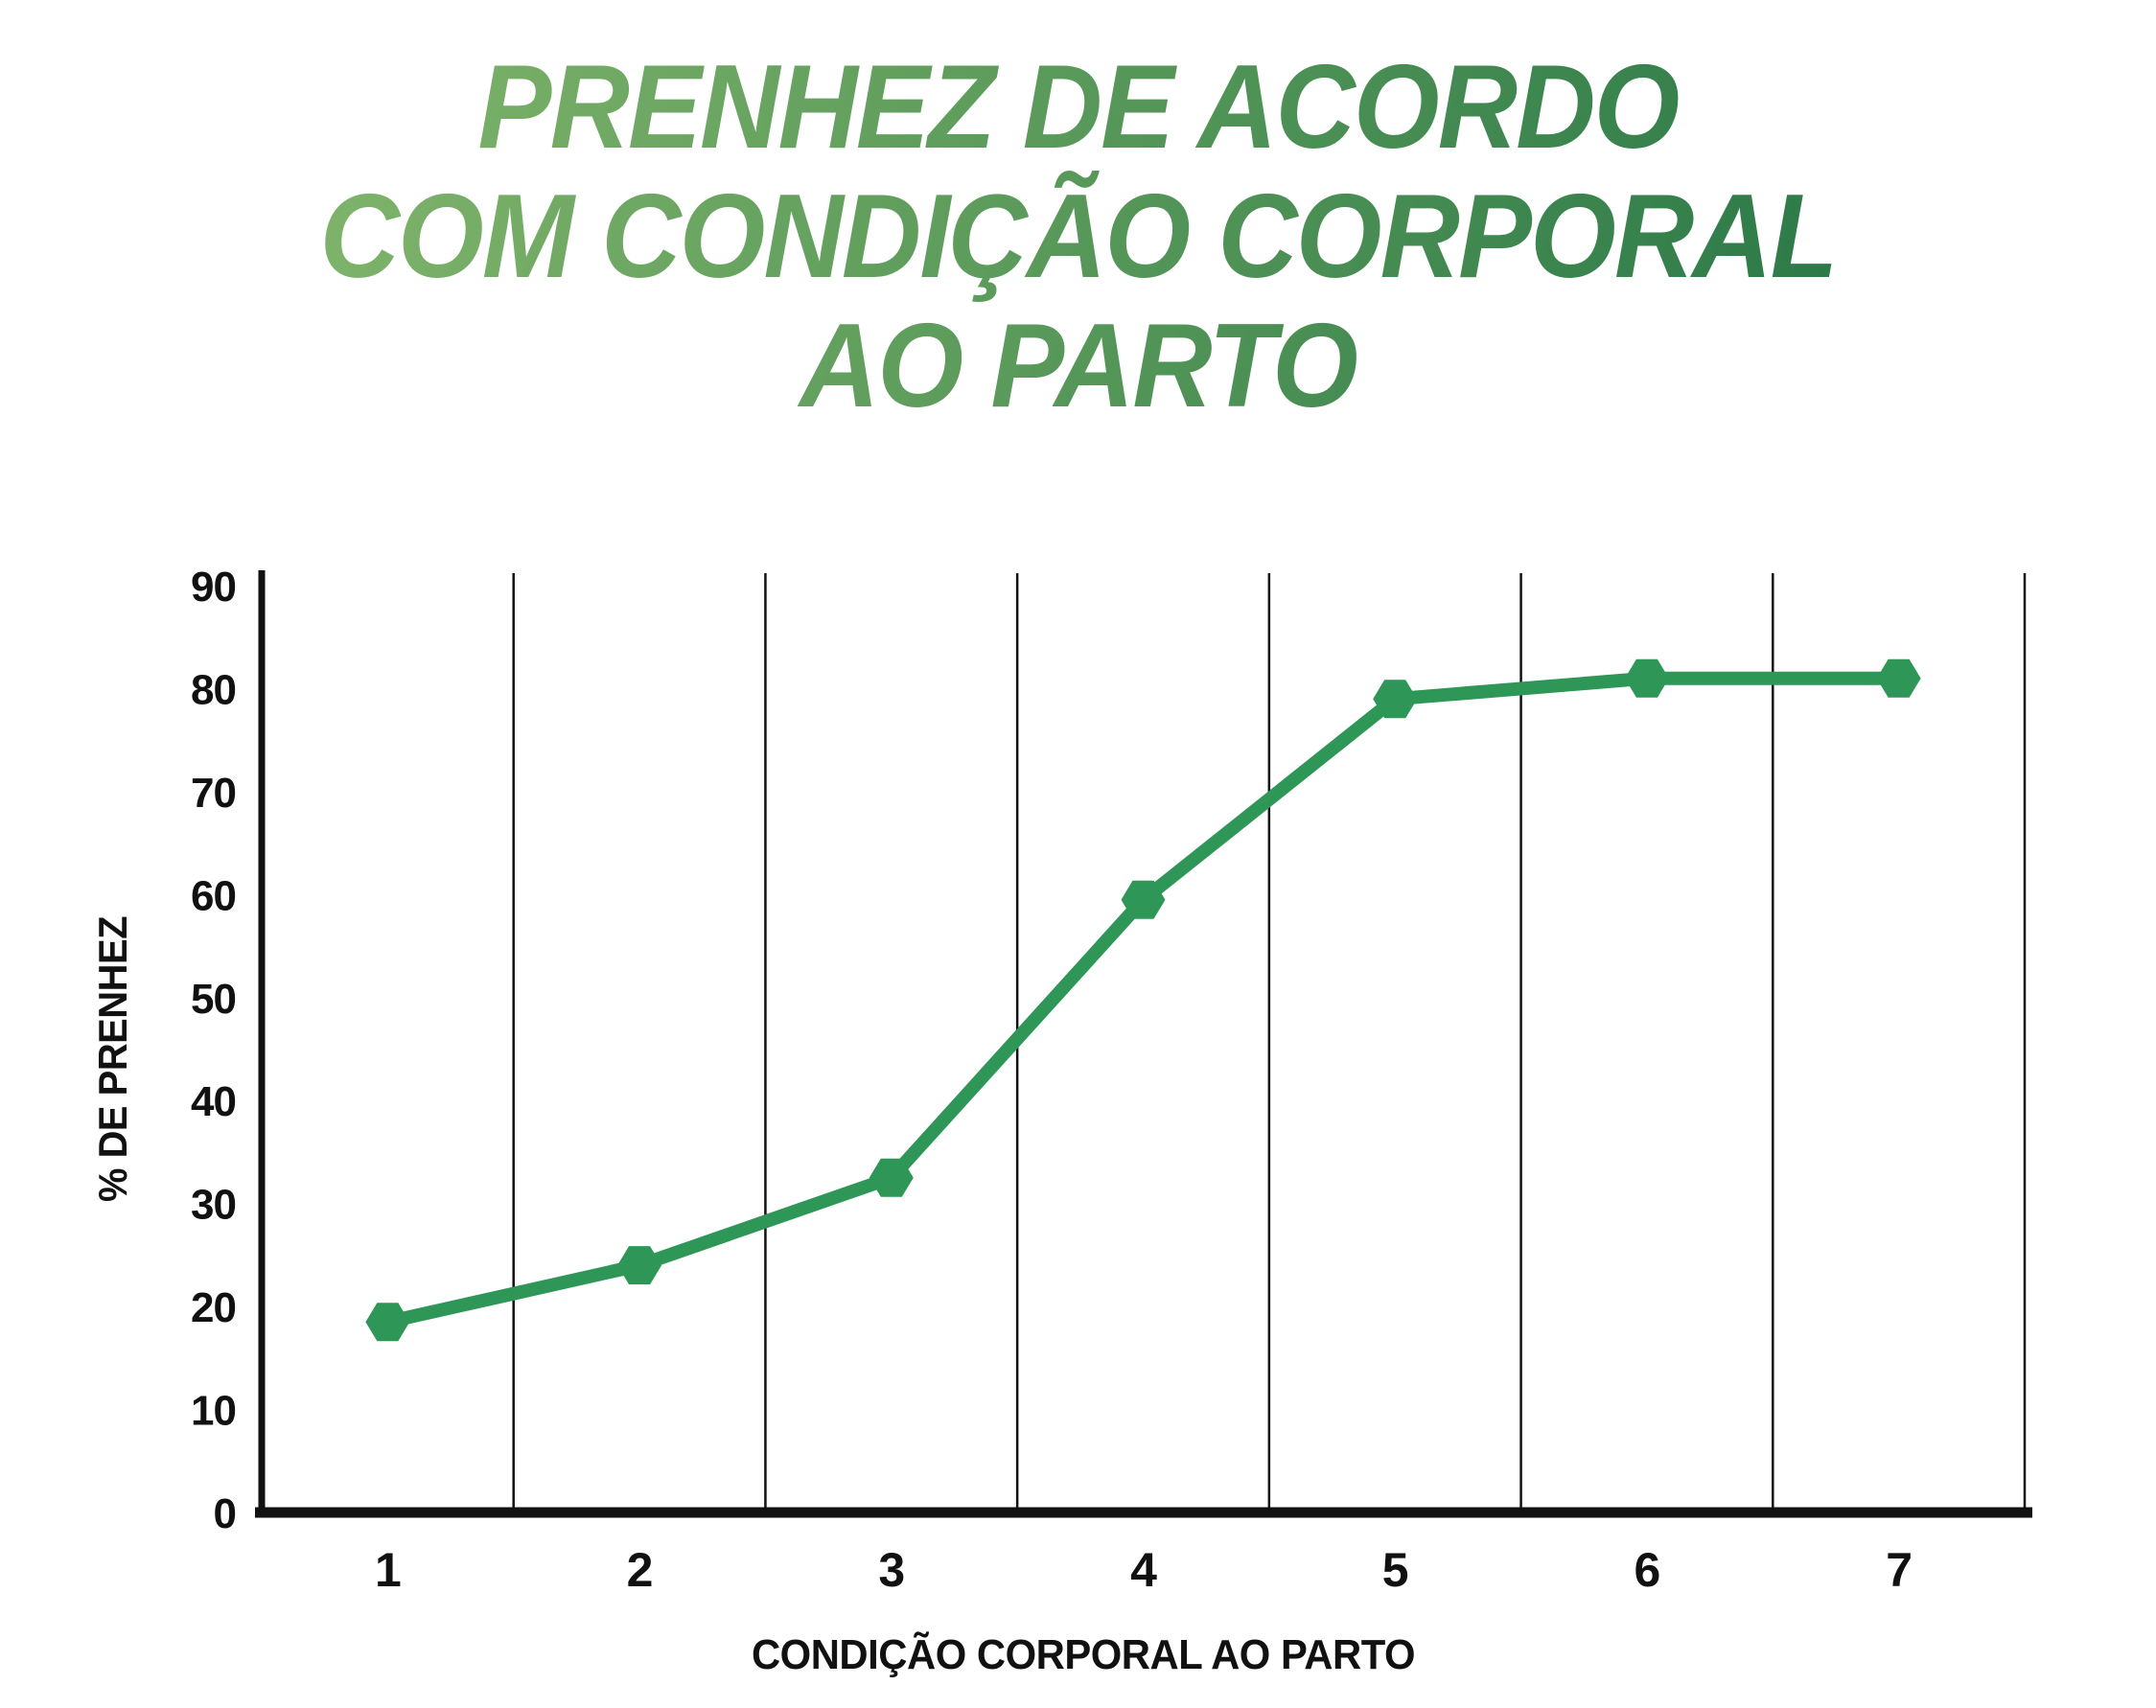 This screenshot has height=1708, width=2156. I want to click on y-tick-label: 70, so click(213, 793).